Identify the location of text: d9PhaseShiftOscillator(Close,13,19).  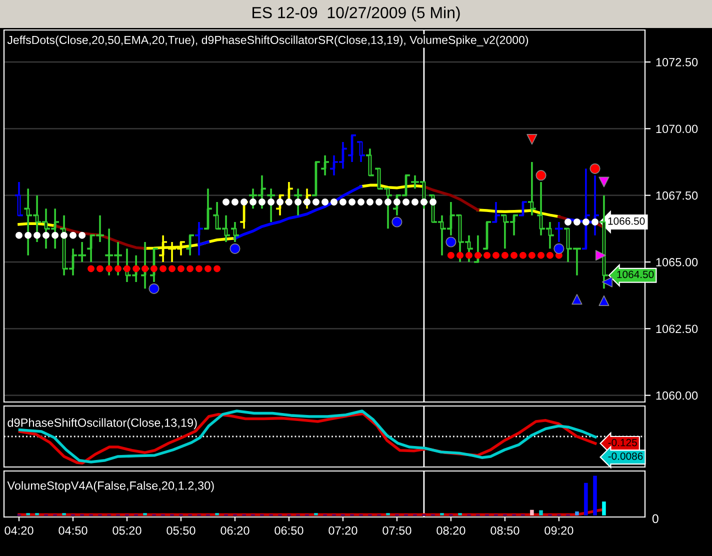
(102, 424).